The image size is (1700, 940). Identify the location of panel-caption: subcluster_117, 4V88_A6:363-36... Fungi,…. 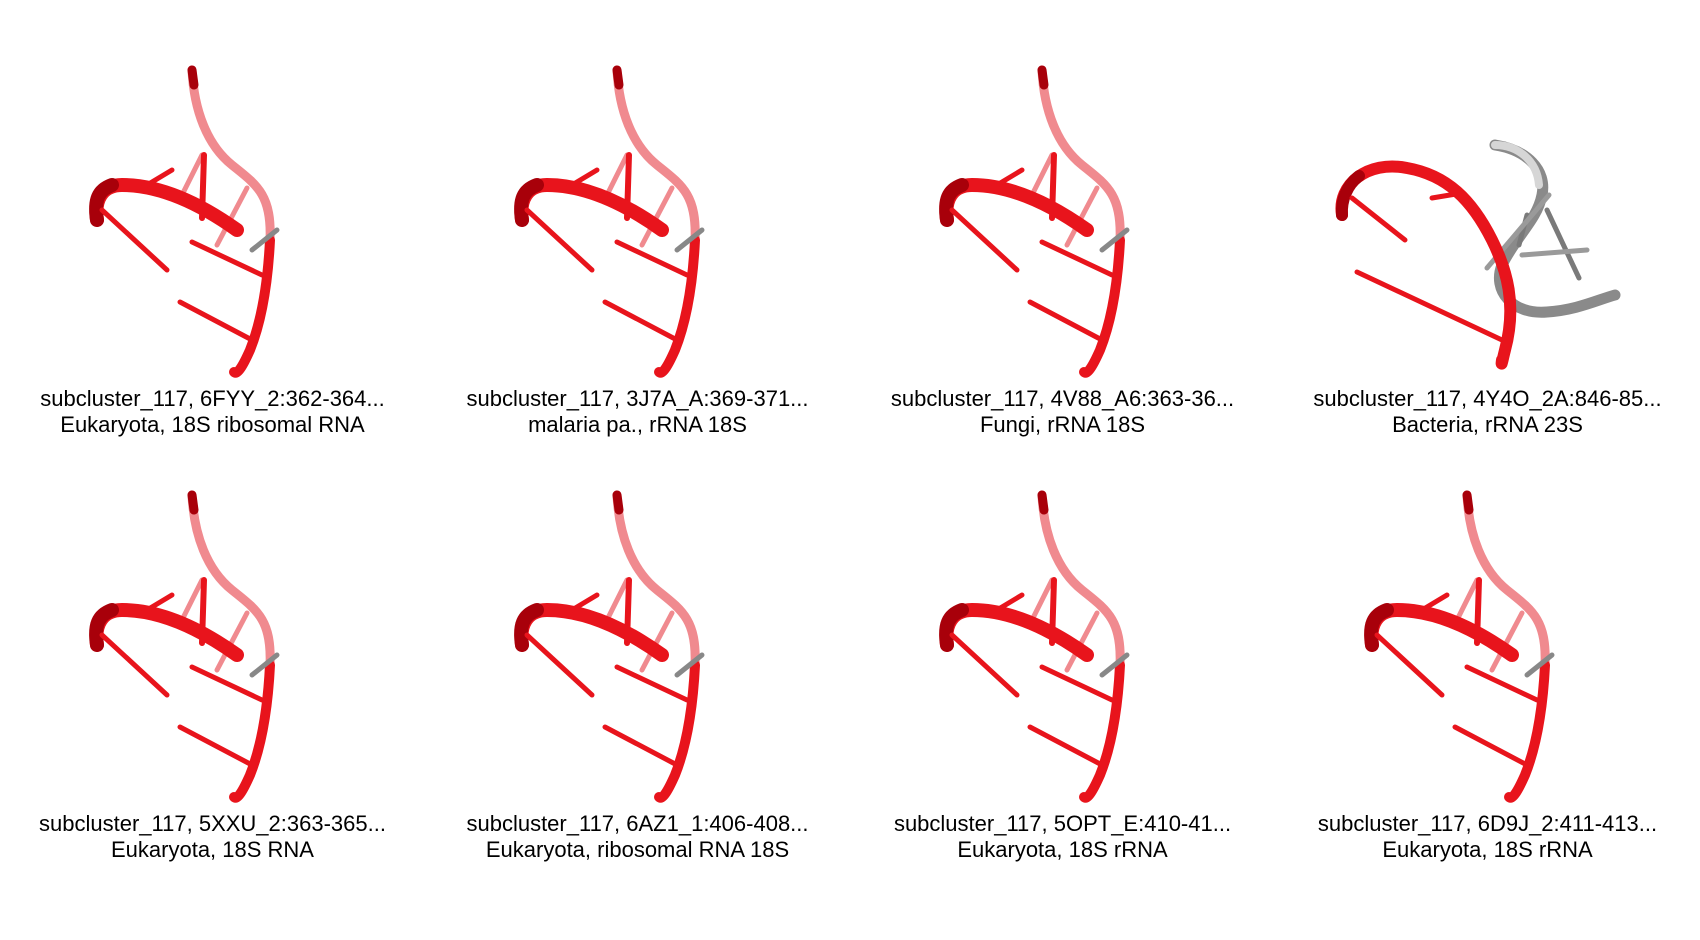
(1062, 412).